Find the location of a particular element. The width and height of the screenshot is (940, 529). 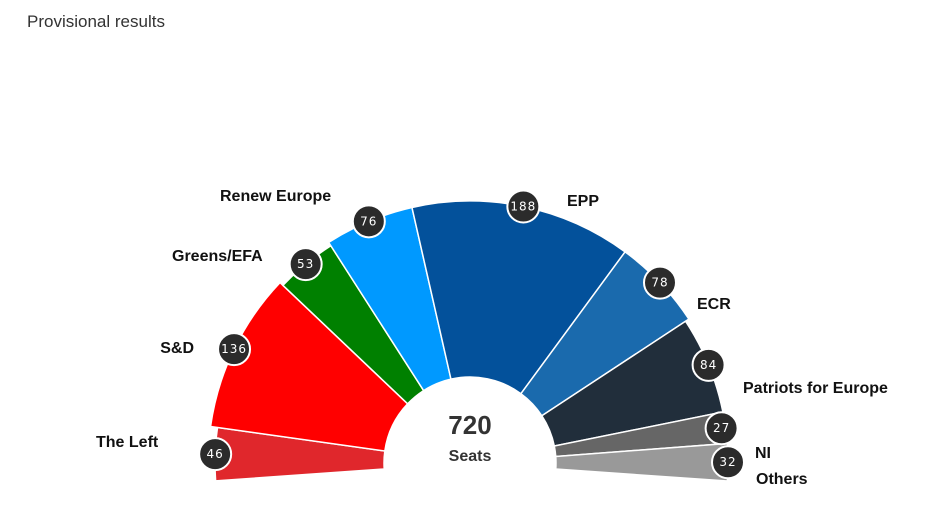

seat-count-patriots-for-europe: 84 is located at coordinates (708, 365).